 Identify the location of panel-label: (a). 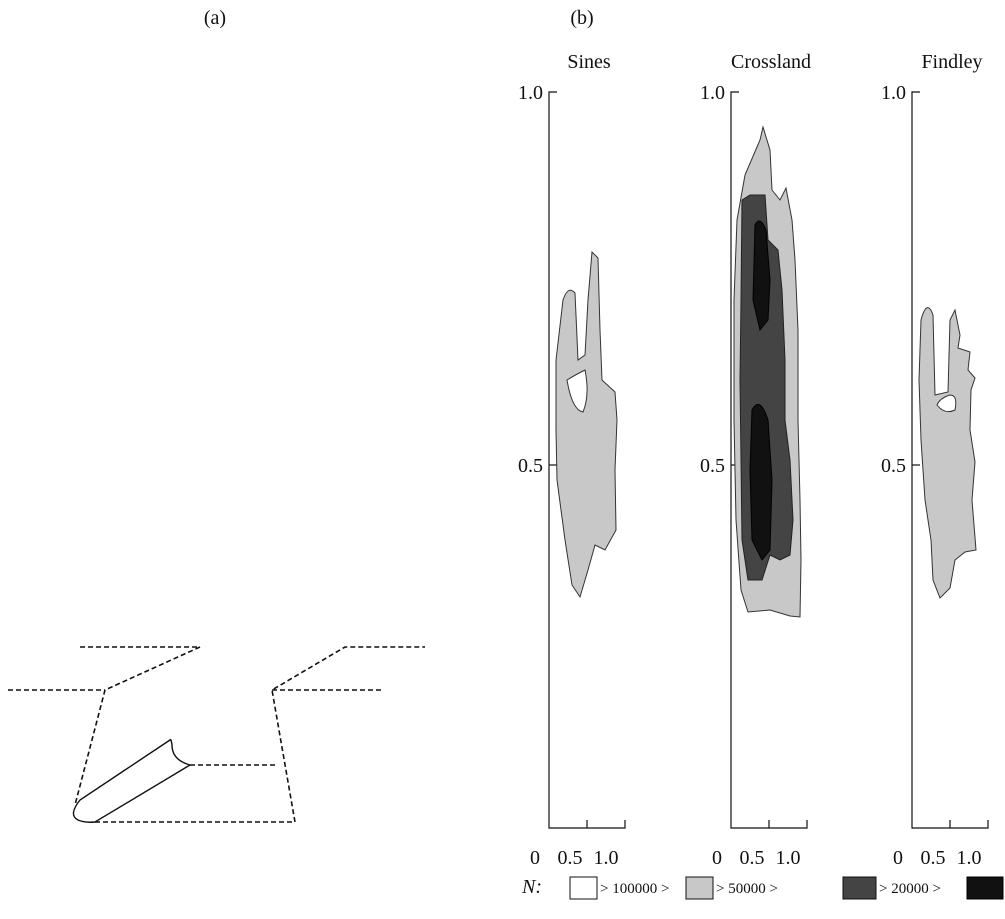
(215, 18).